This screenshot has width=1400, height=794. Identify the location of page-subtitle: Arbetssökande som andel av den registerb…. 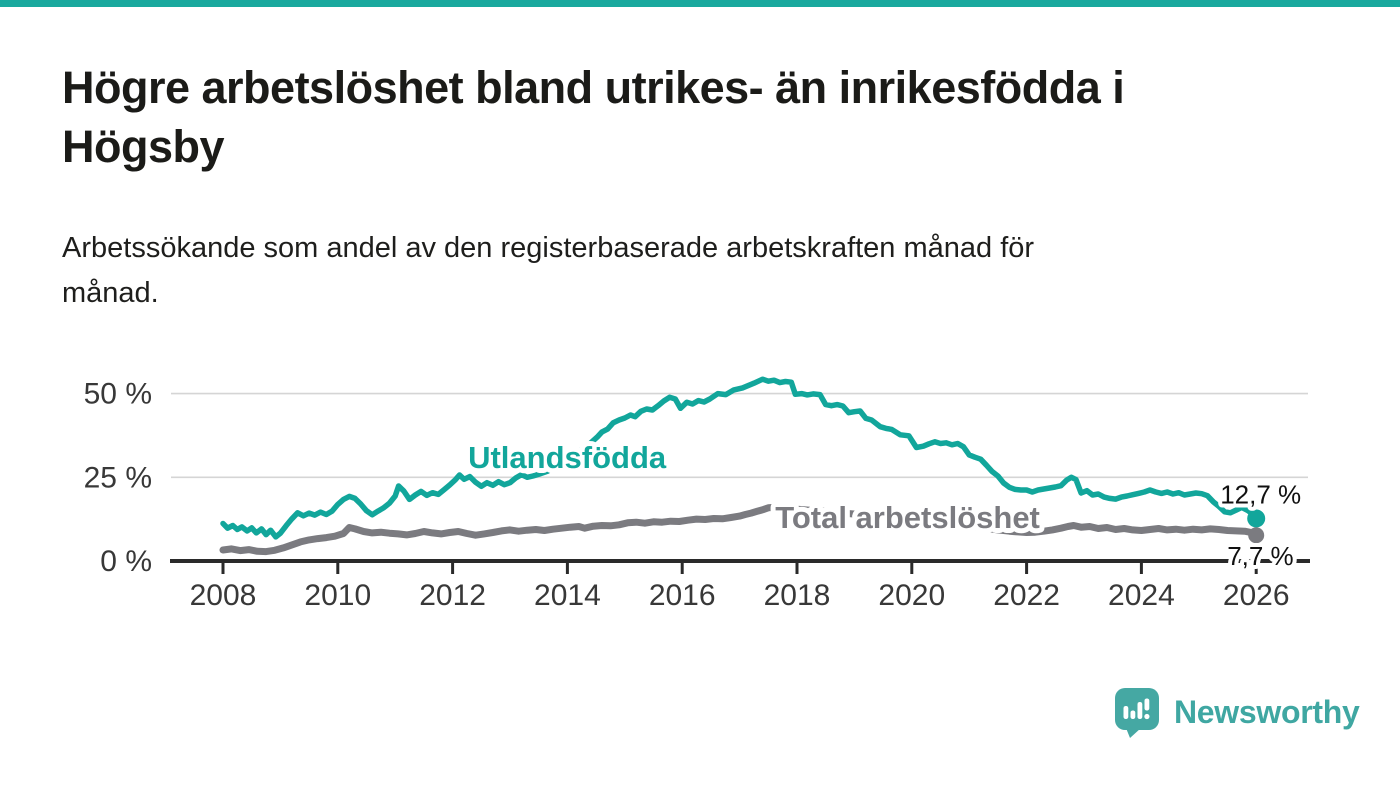
(548, 270).